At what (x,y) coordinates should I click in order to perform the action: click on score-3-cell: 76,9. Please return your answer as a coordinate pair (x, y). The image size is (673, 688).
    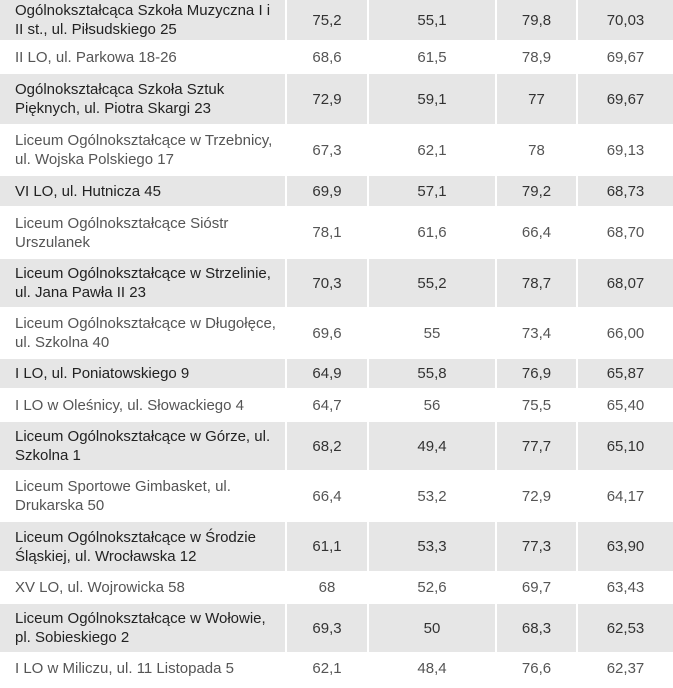
    Looking at the image, I should click on (537, 374).